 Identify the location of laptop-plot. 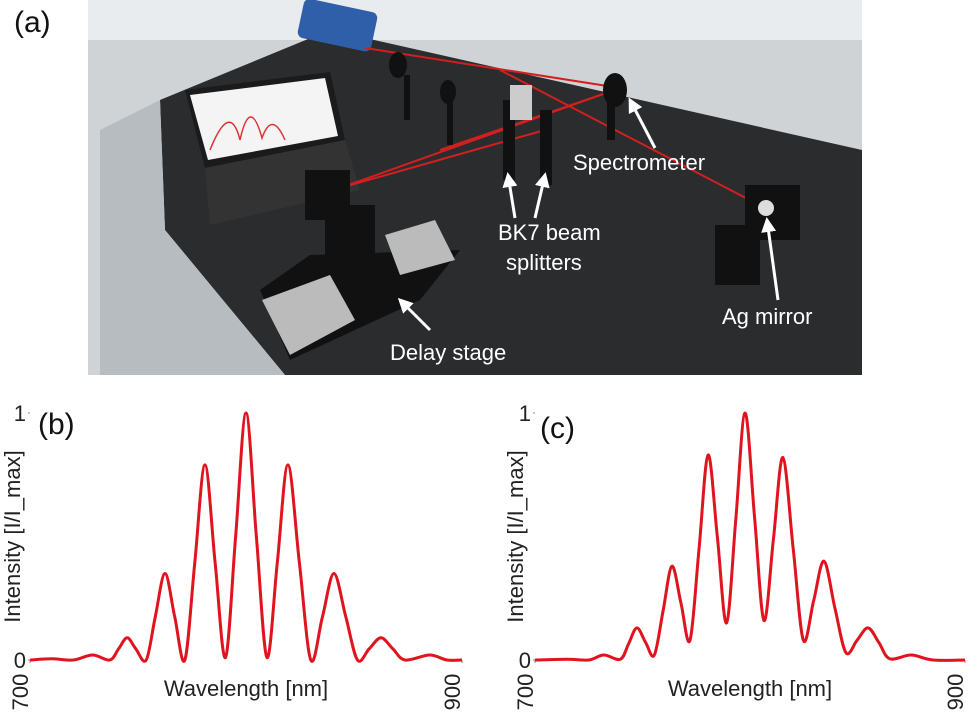
(247, 133).